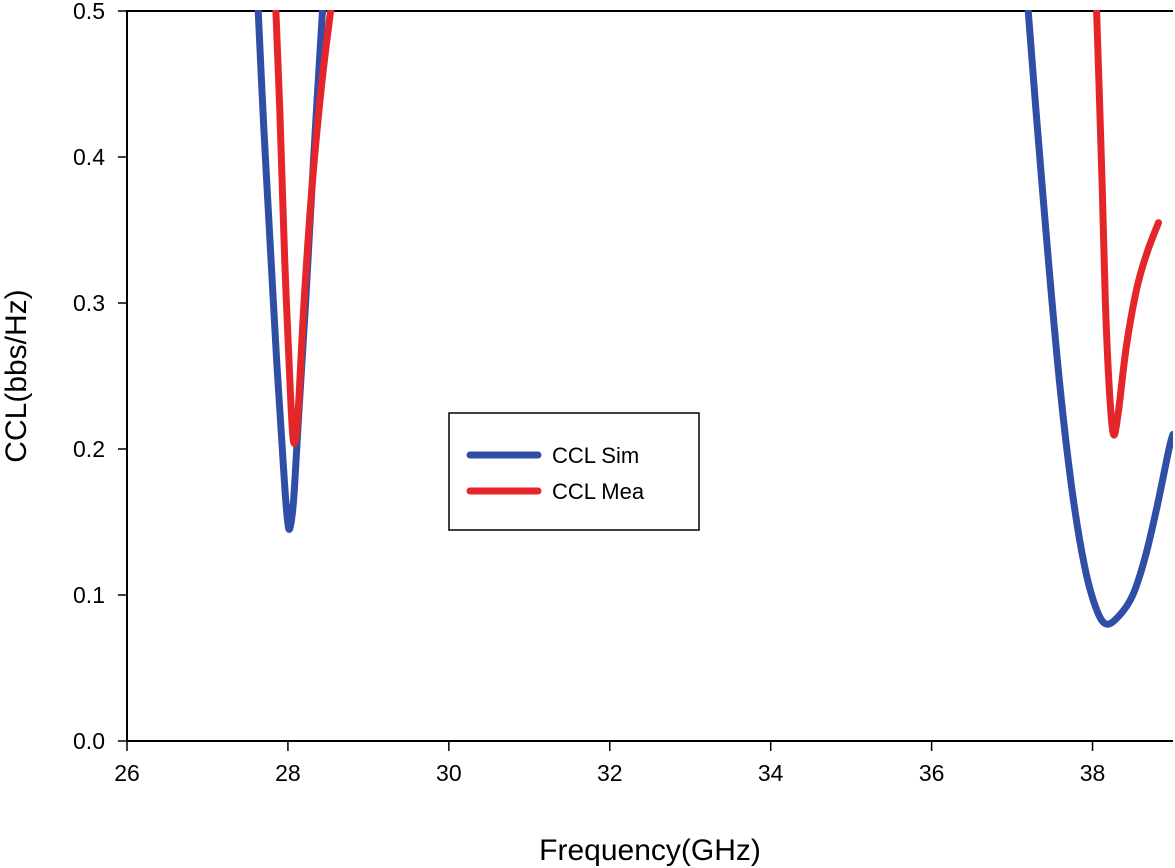 Image resolution: width=1175 pixels, height=868 pixels. I want to click on legend-box, so click(574, 471).